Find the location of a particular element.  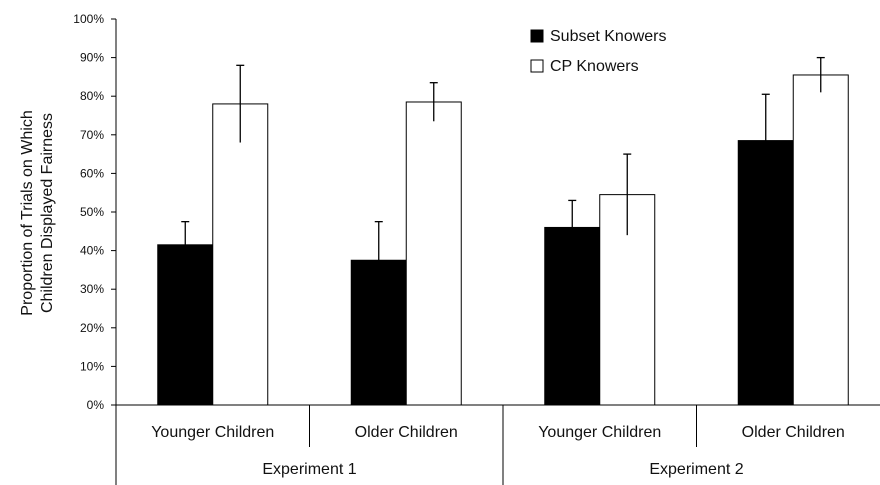

y-tick-label: 10% is located at coordinates (92, 366).